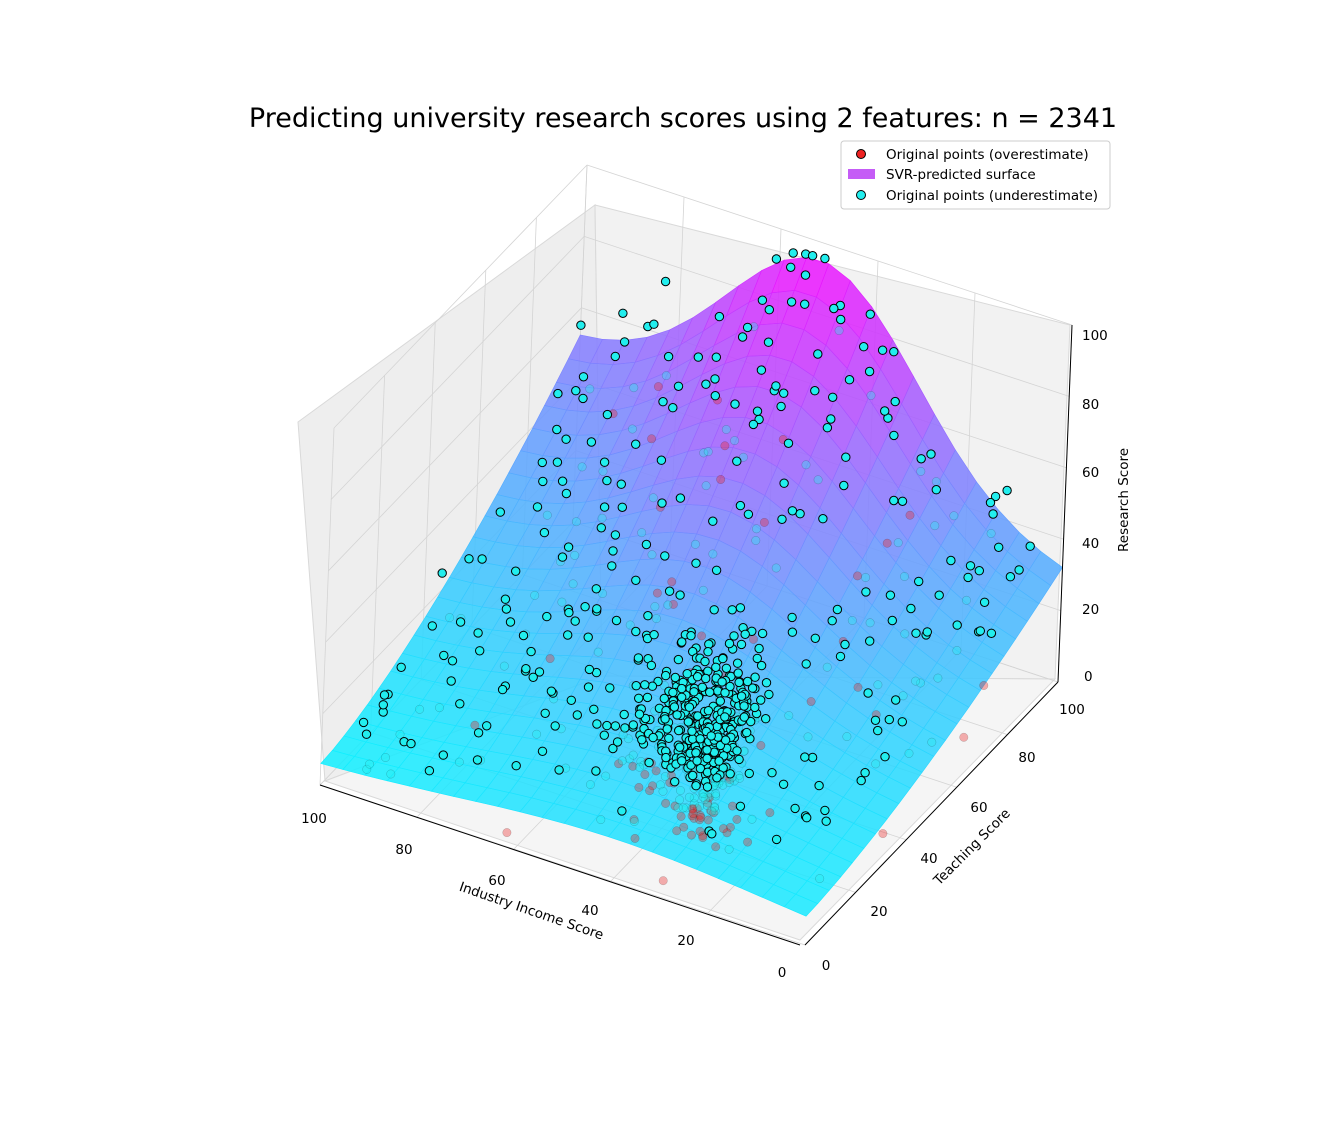 The height and width of the screenshot is (1125, 1333). I want to click on x-tick-label: 100, so click(314, 819).